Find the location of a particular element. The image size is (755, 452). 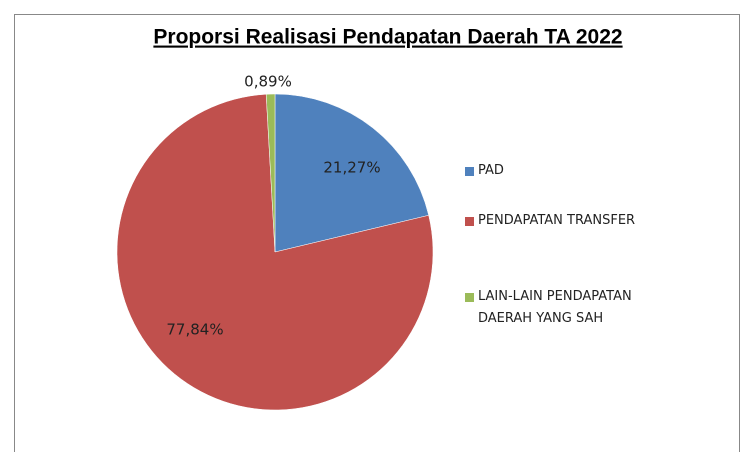

data-label: 77,84% is located at coordinates (194, 330).